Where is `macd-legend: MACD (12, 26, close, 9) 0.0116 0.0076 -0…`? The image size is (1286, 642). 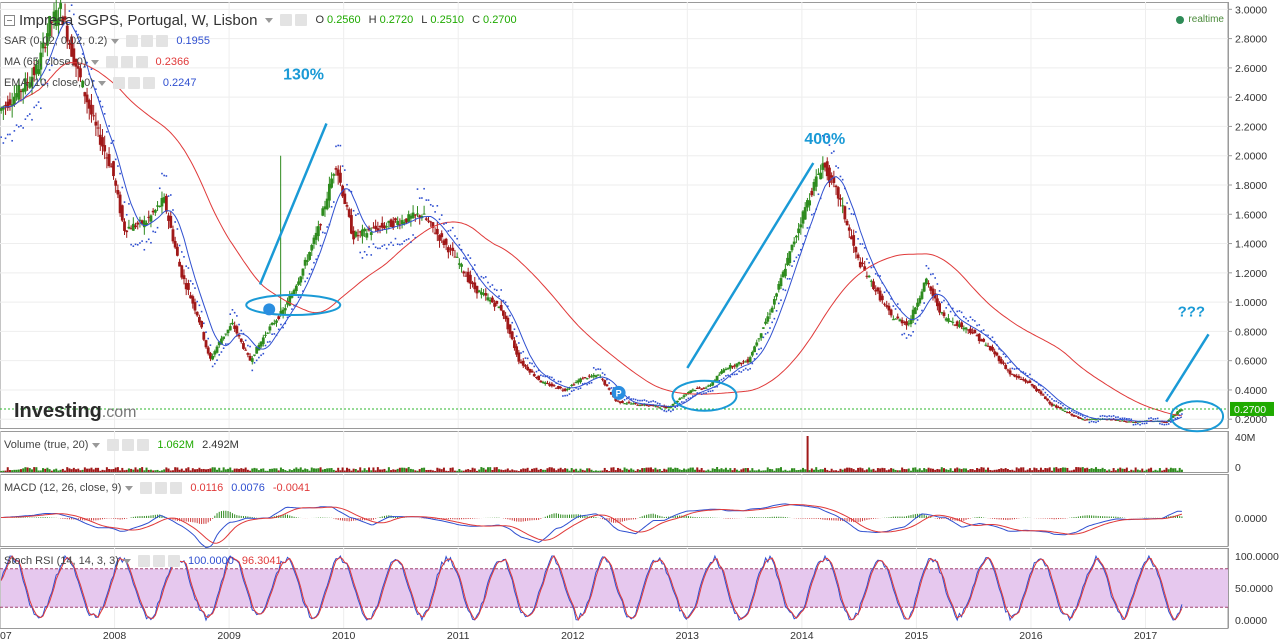
macd-legend: MACD (12, 26, close, 9) 0.0116 0.0076 -0… is located at coordinates (157, 488).